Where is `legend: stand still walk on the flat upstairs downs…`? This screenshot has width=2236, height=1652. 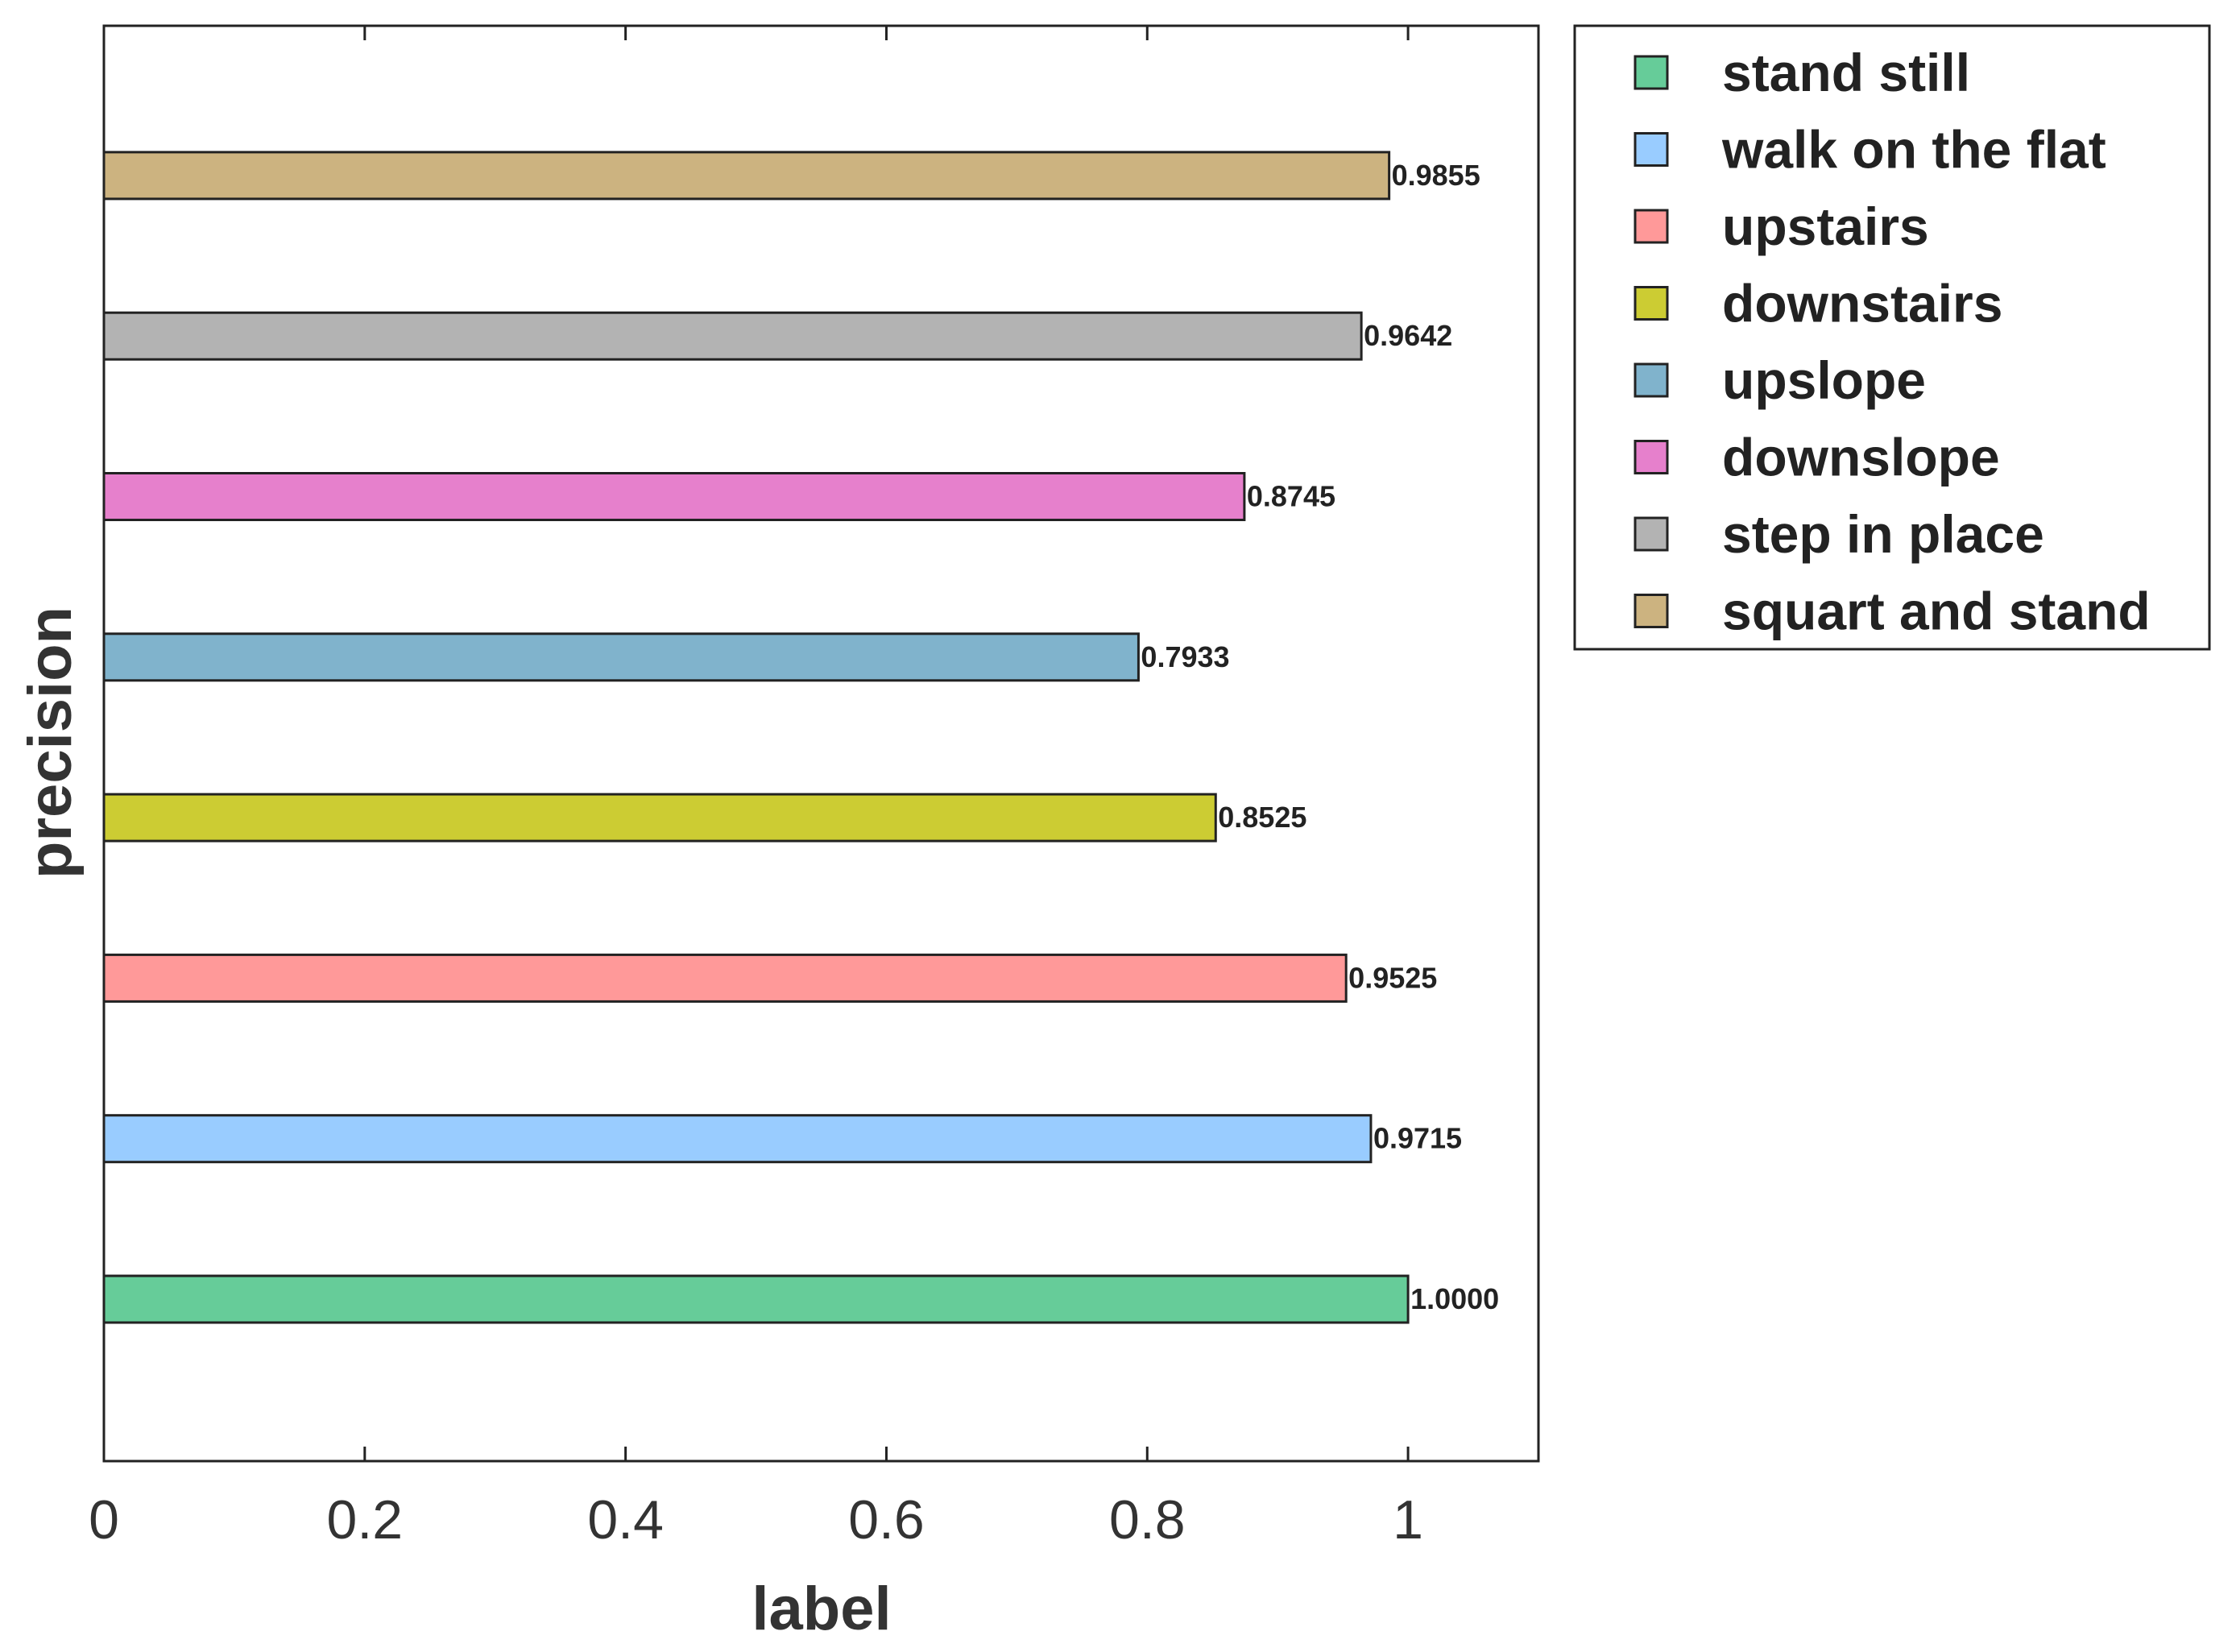 legend: stand still walk on the flat upstairs downs… is located at coordinates (1892, 337).